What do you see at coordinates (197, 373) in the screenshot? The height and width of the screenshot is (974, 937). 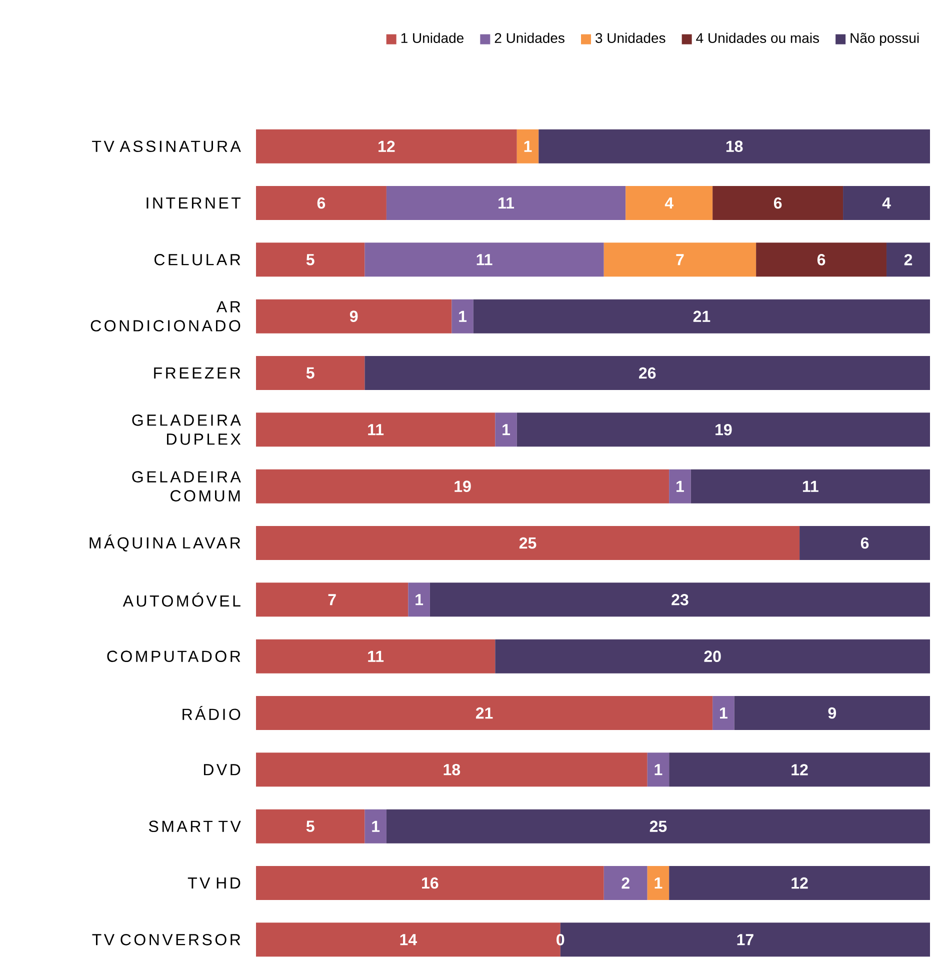 I see `y-tick-label: FREEZER` at bounding box center [197, 373].